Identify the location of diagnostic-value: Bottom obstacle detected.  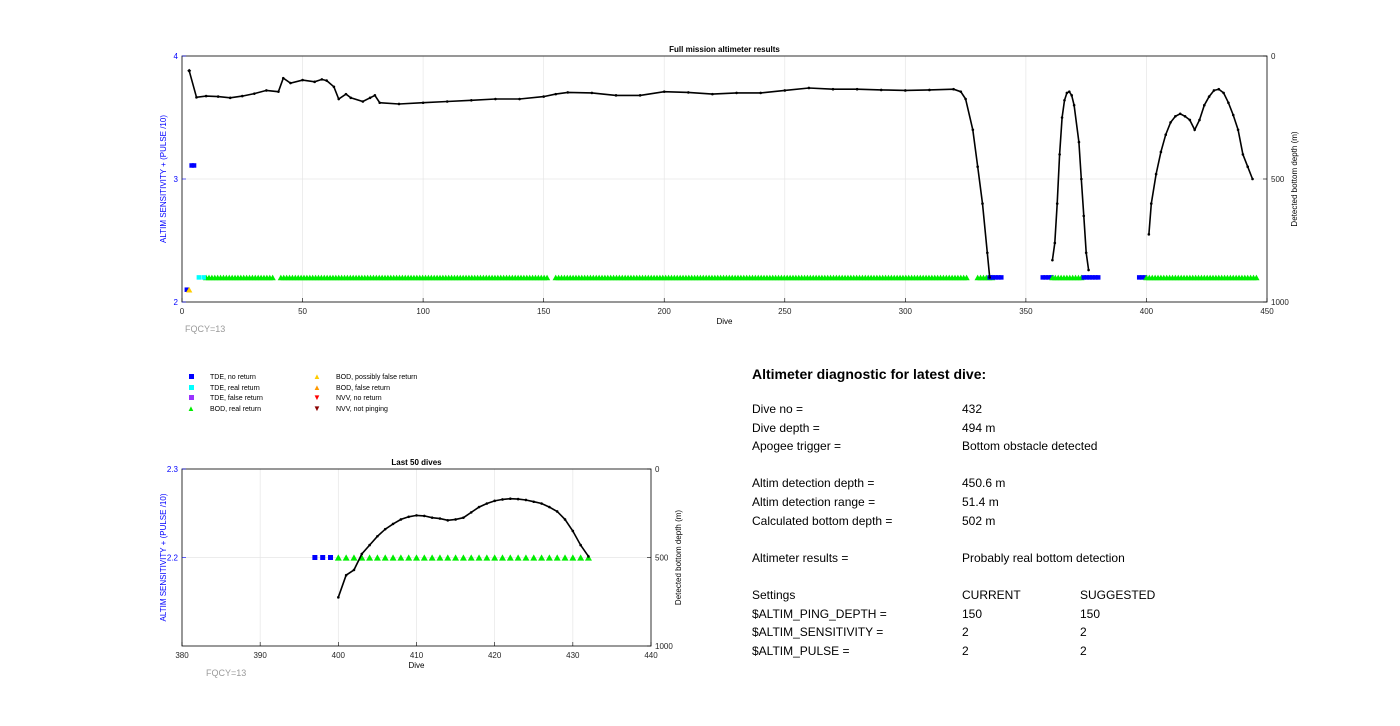
(1030, 446).